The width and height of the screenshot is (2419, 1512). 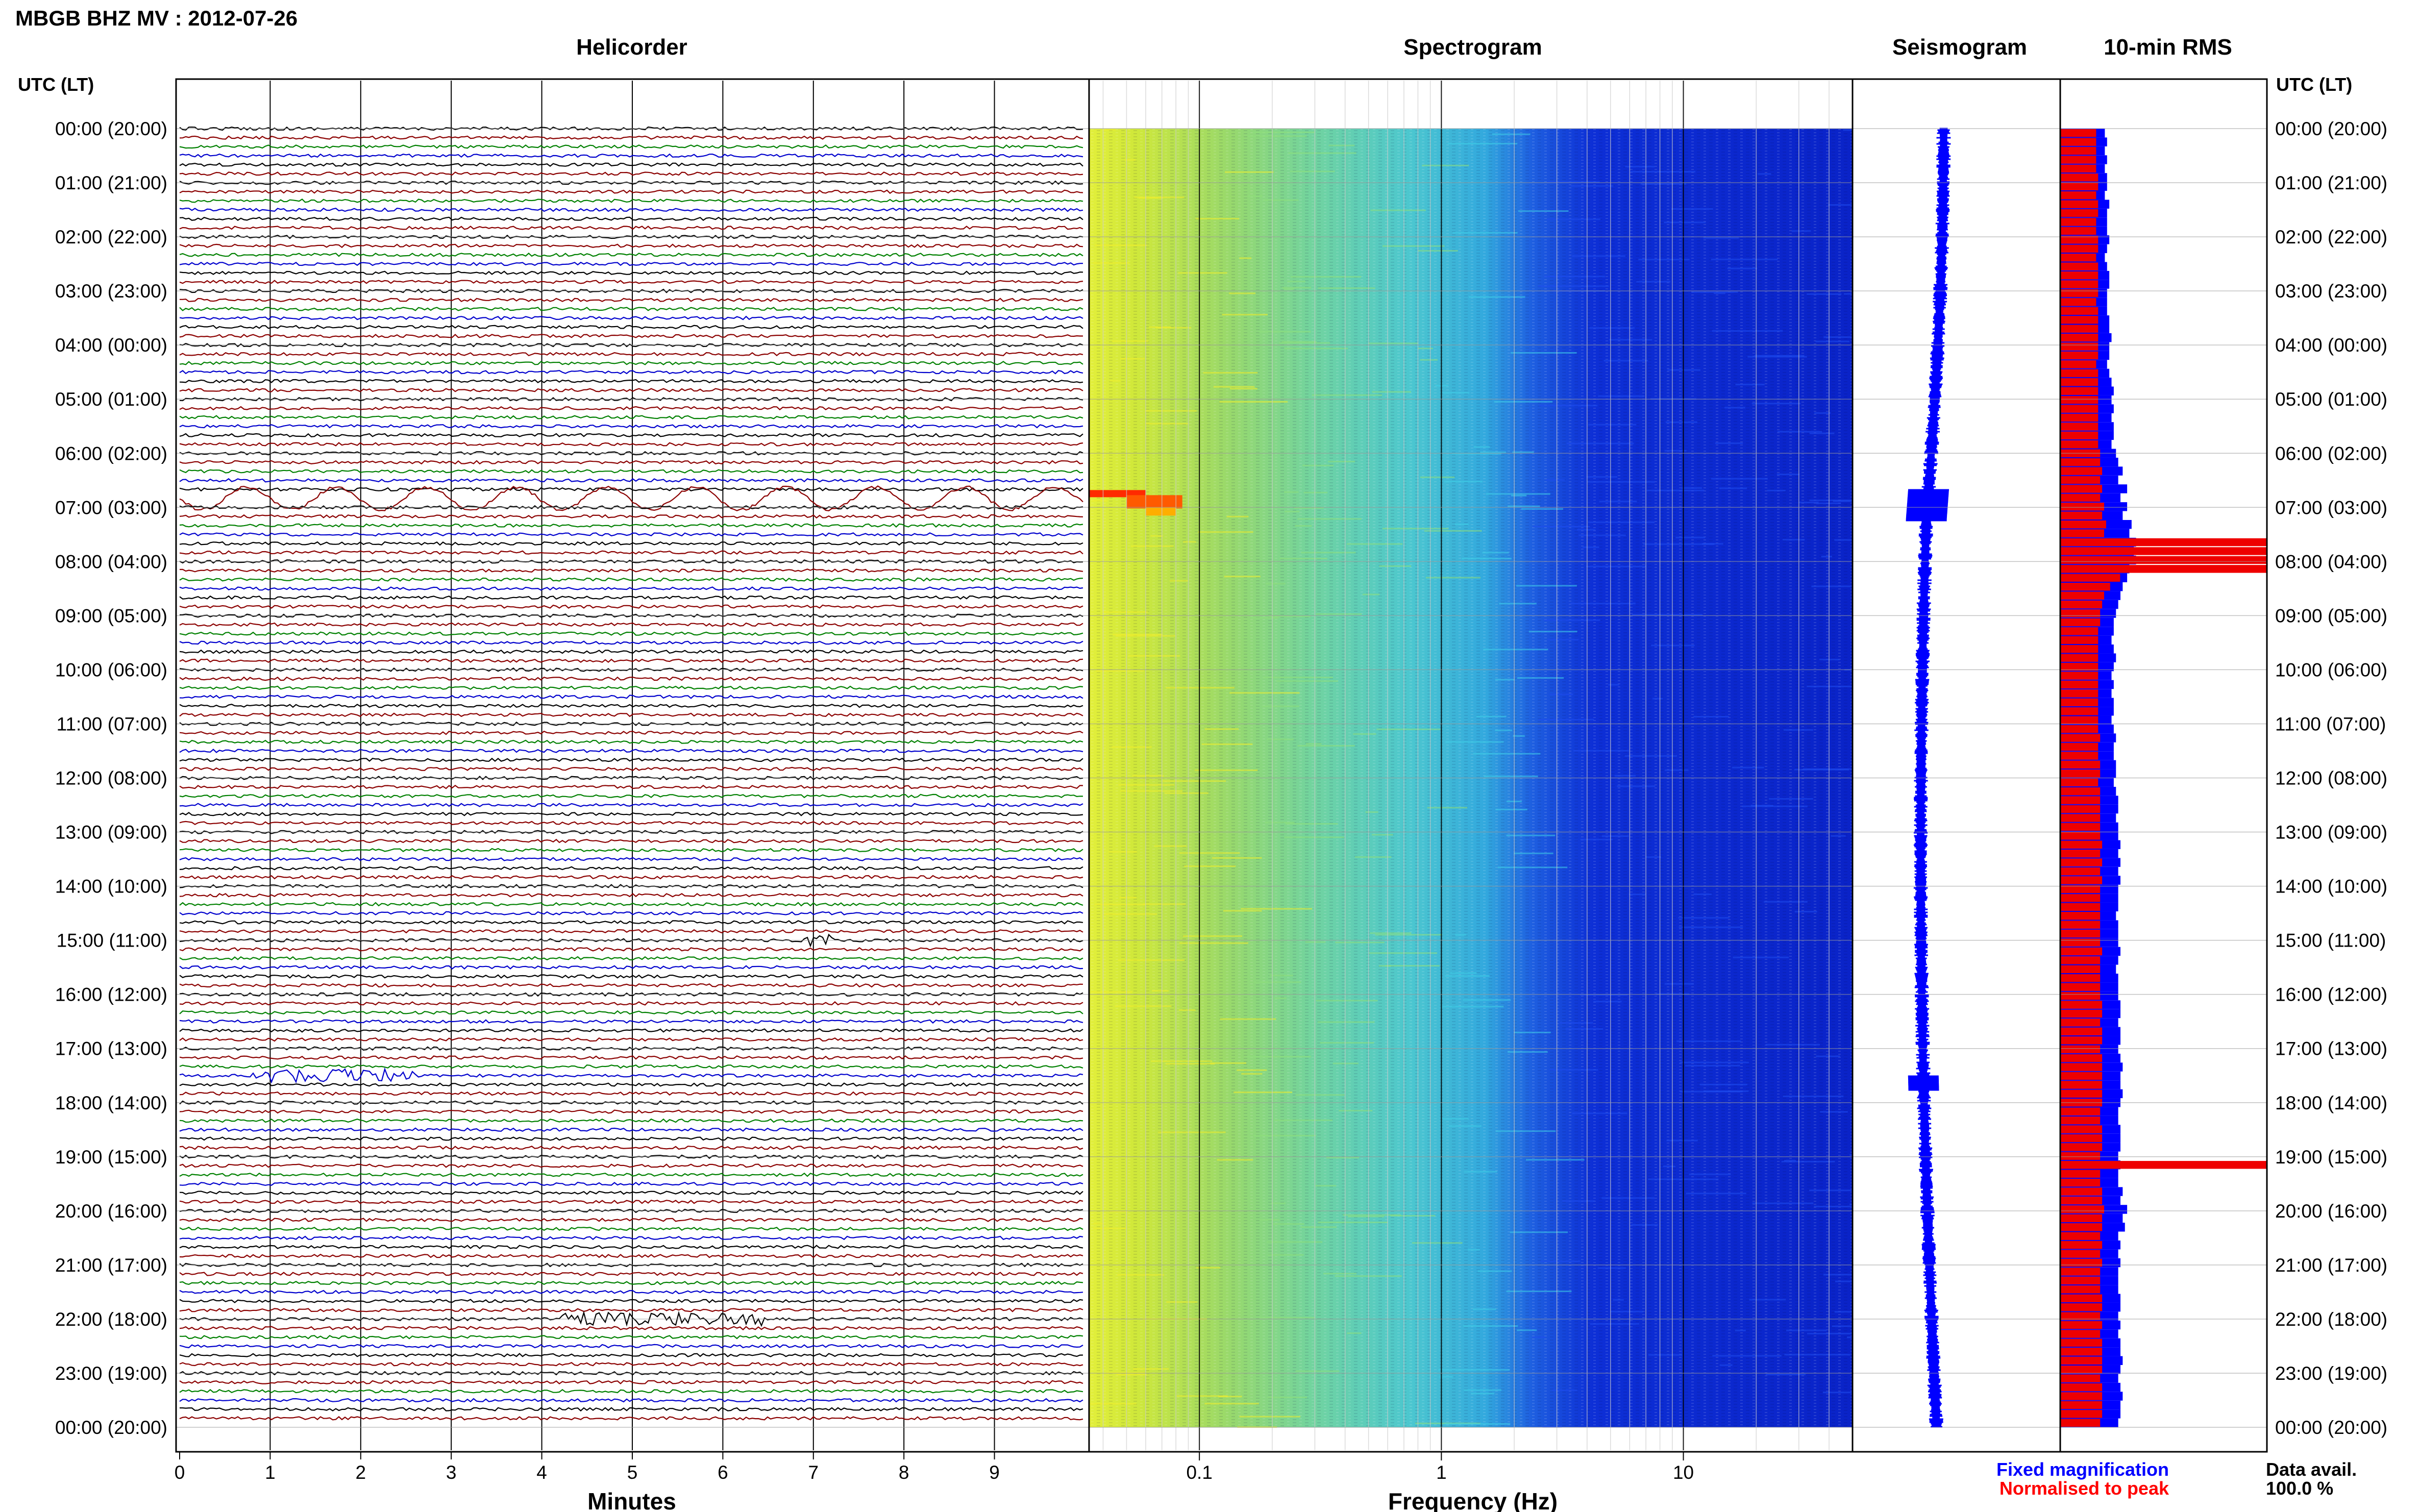 What do you see at coordinates (2331, 237) in the screenshot?
I see `time-label-right: 02:00 (22:00)` at bounding box center [2331, 237].